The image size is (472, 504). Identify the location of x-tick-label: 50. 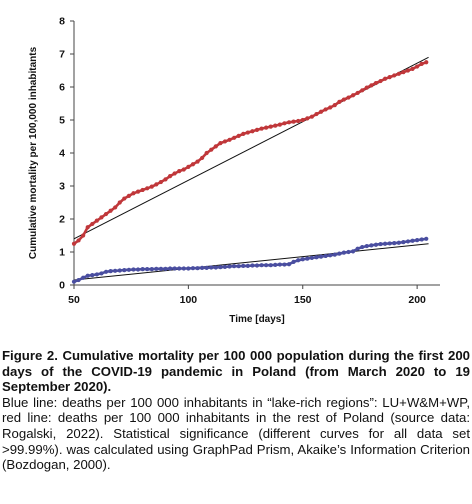
(74, 300).